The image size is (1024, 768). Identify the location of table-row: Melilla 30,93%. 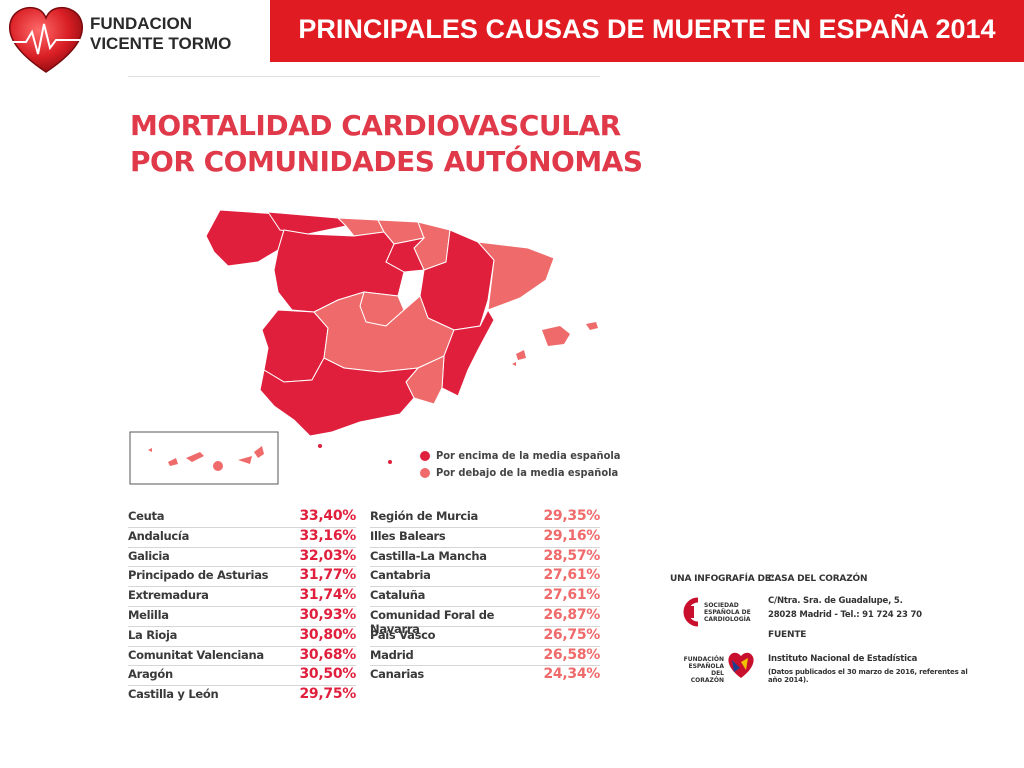
(242, 617).